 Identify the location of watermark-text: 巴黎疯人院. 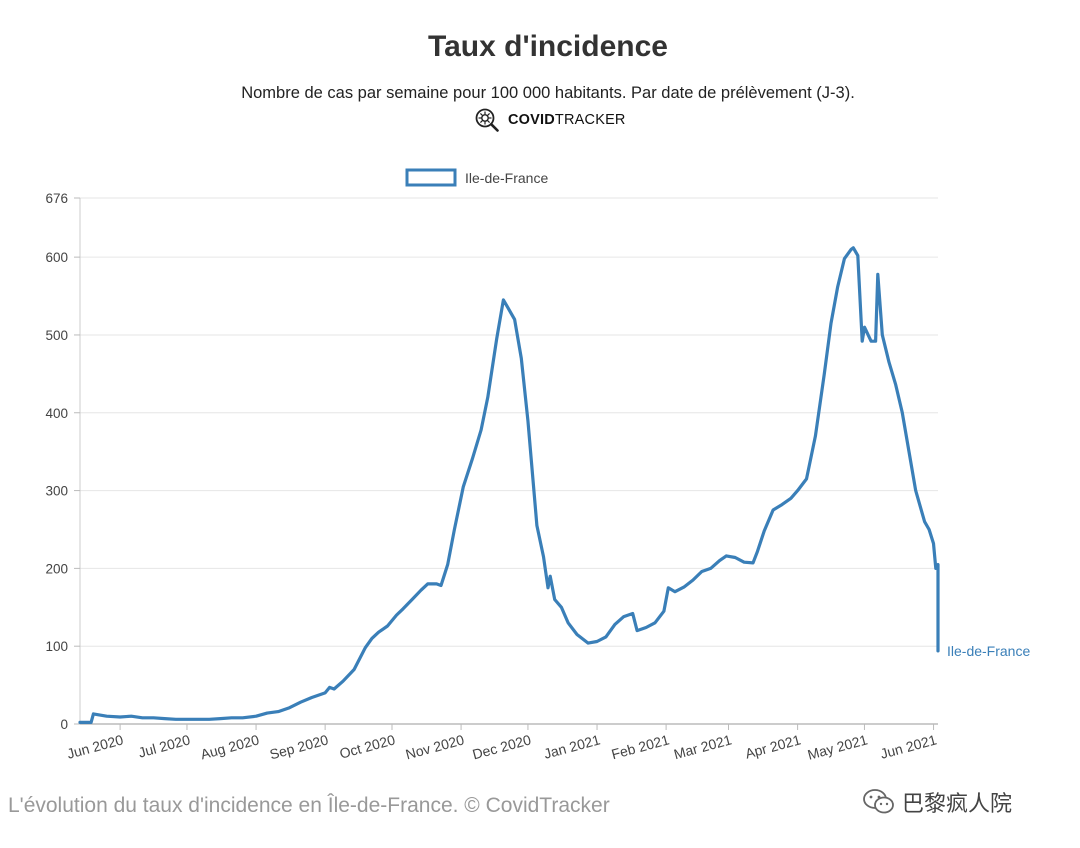
(957, 804).